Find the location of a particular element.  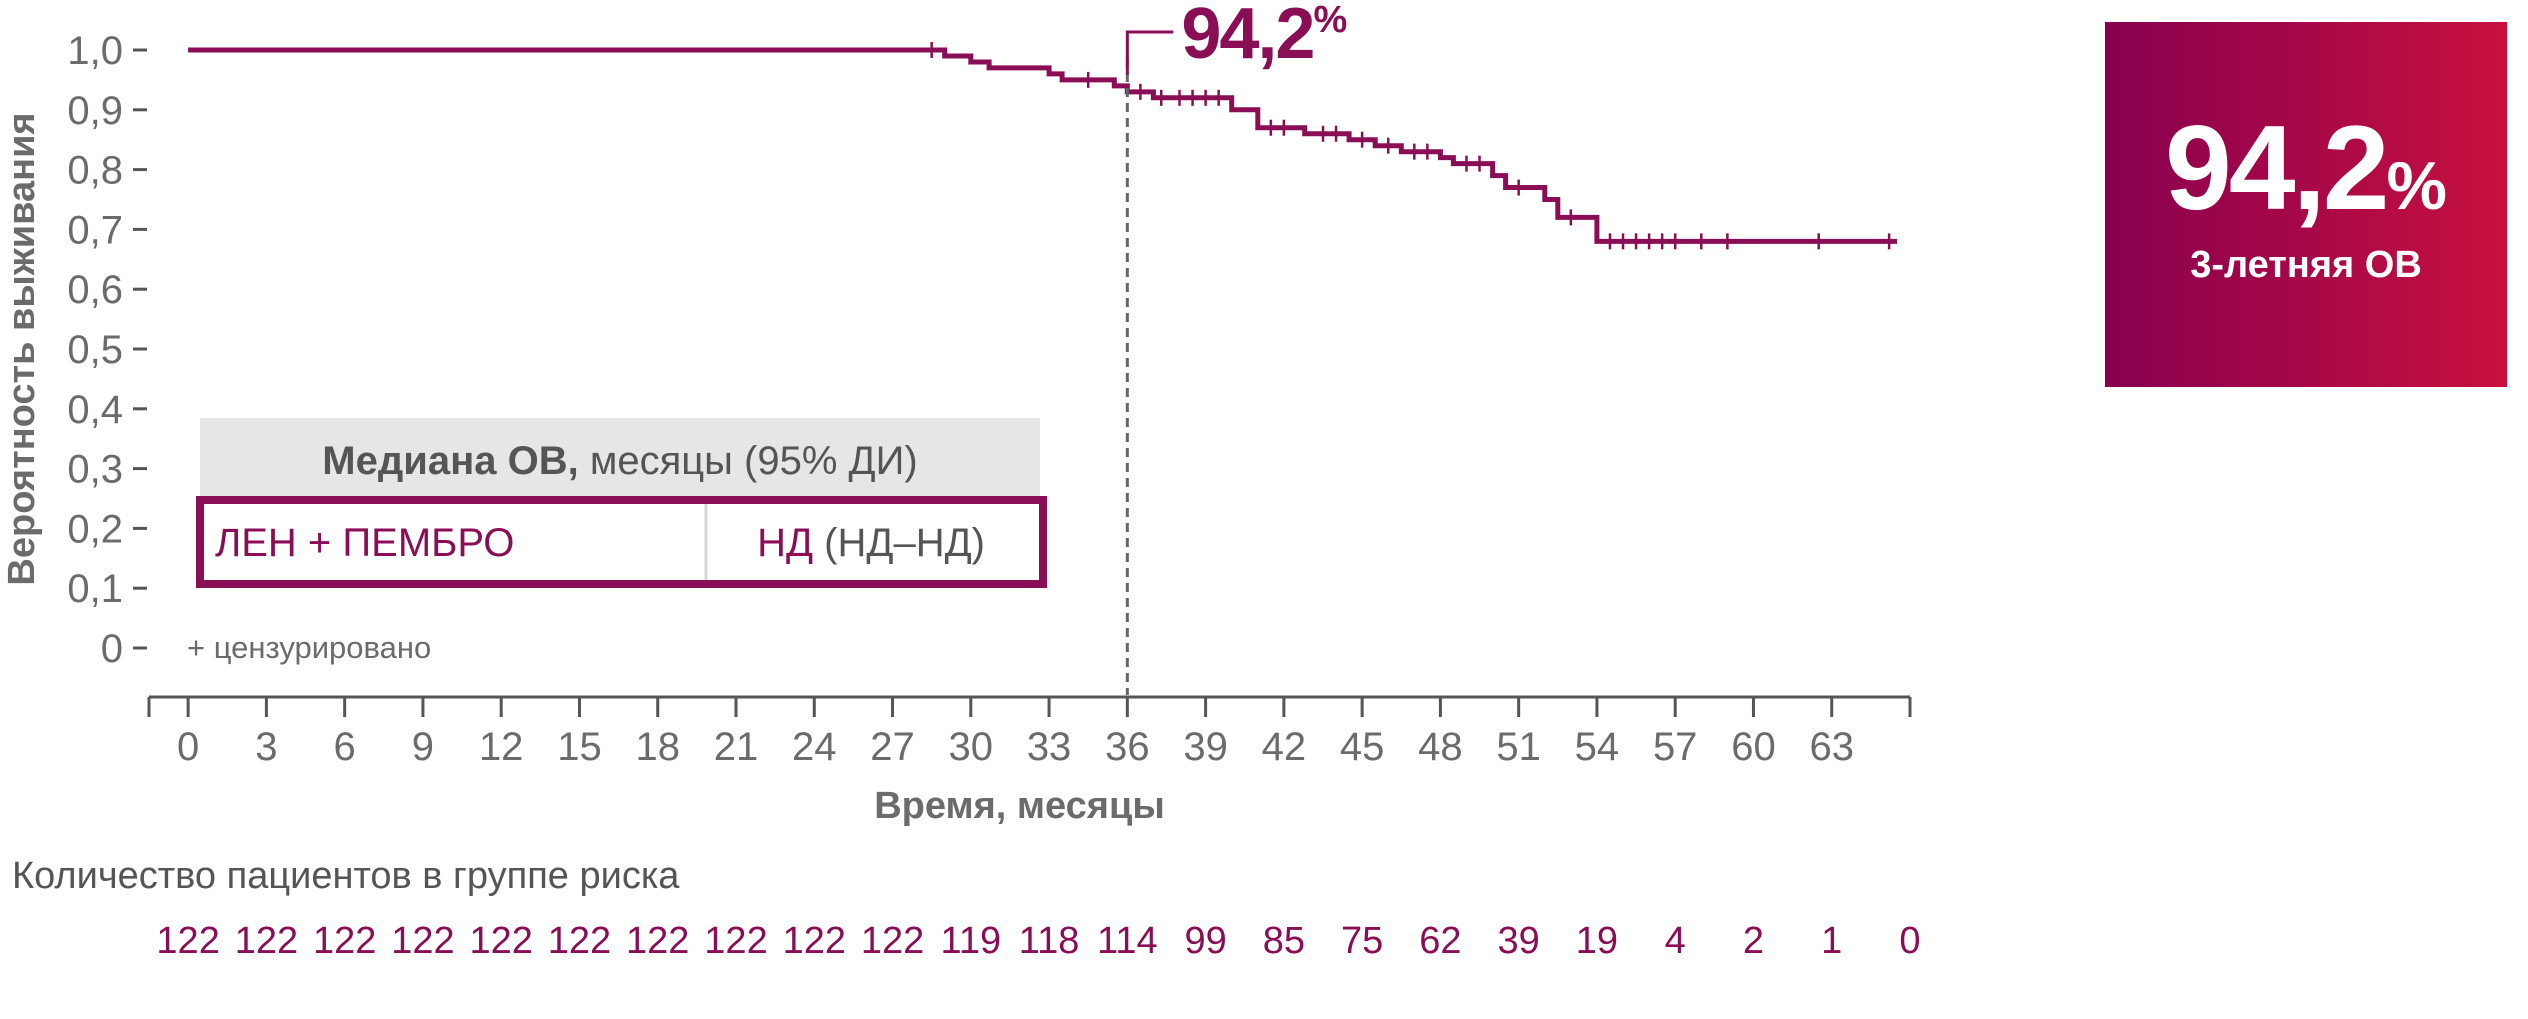

x-tick-label: 12 is located at coordinates (501, 747).